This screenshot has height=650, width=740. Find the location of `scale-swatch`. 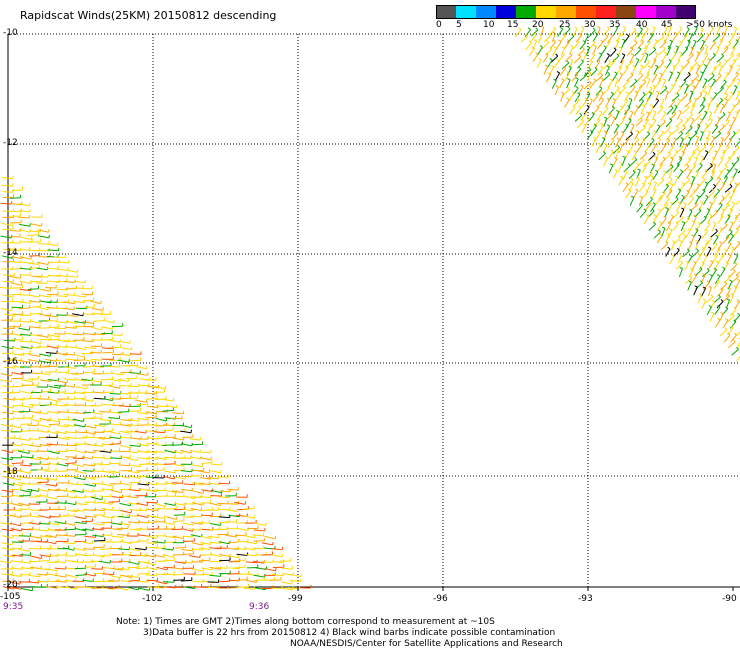

scale-swatch is located at coordinates (626, 12).